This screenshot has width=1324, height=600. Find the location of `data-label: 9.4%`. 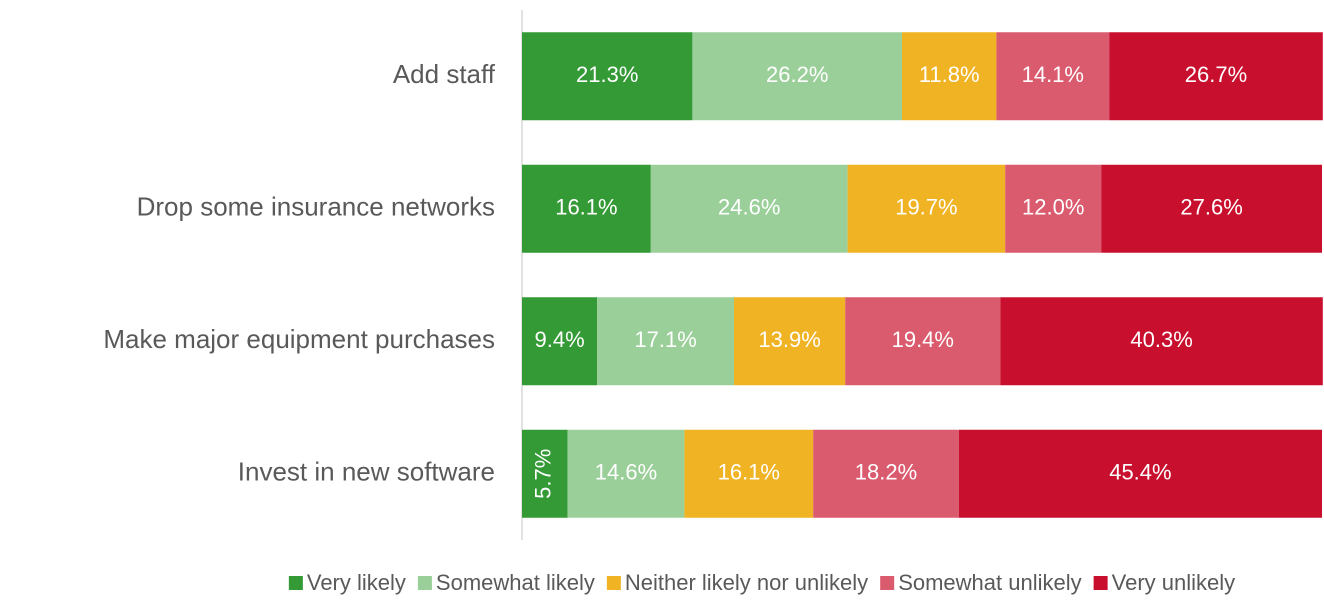

data-label: 9.4% is located at coordinates (560, 339).